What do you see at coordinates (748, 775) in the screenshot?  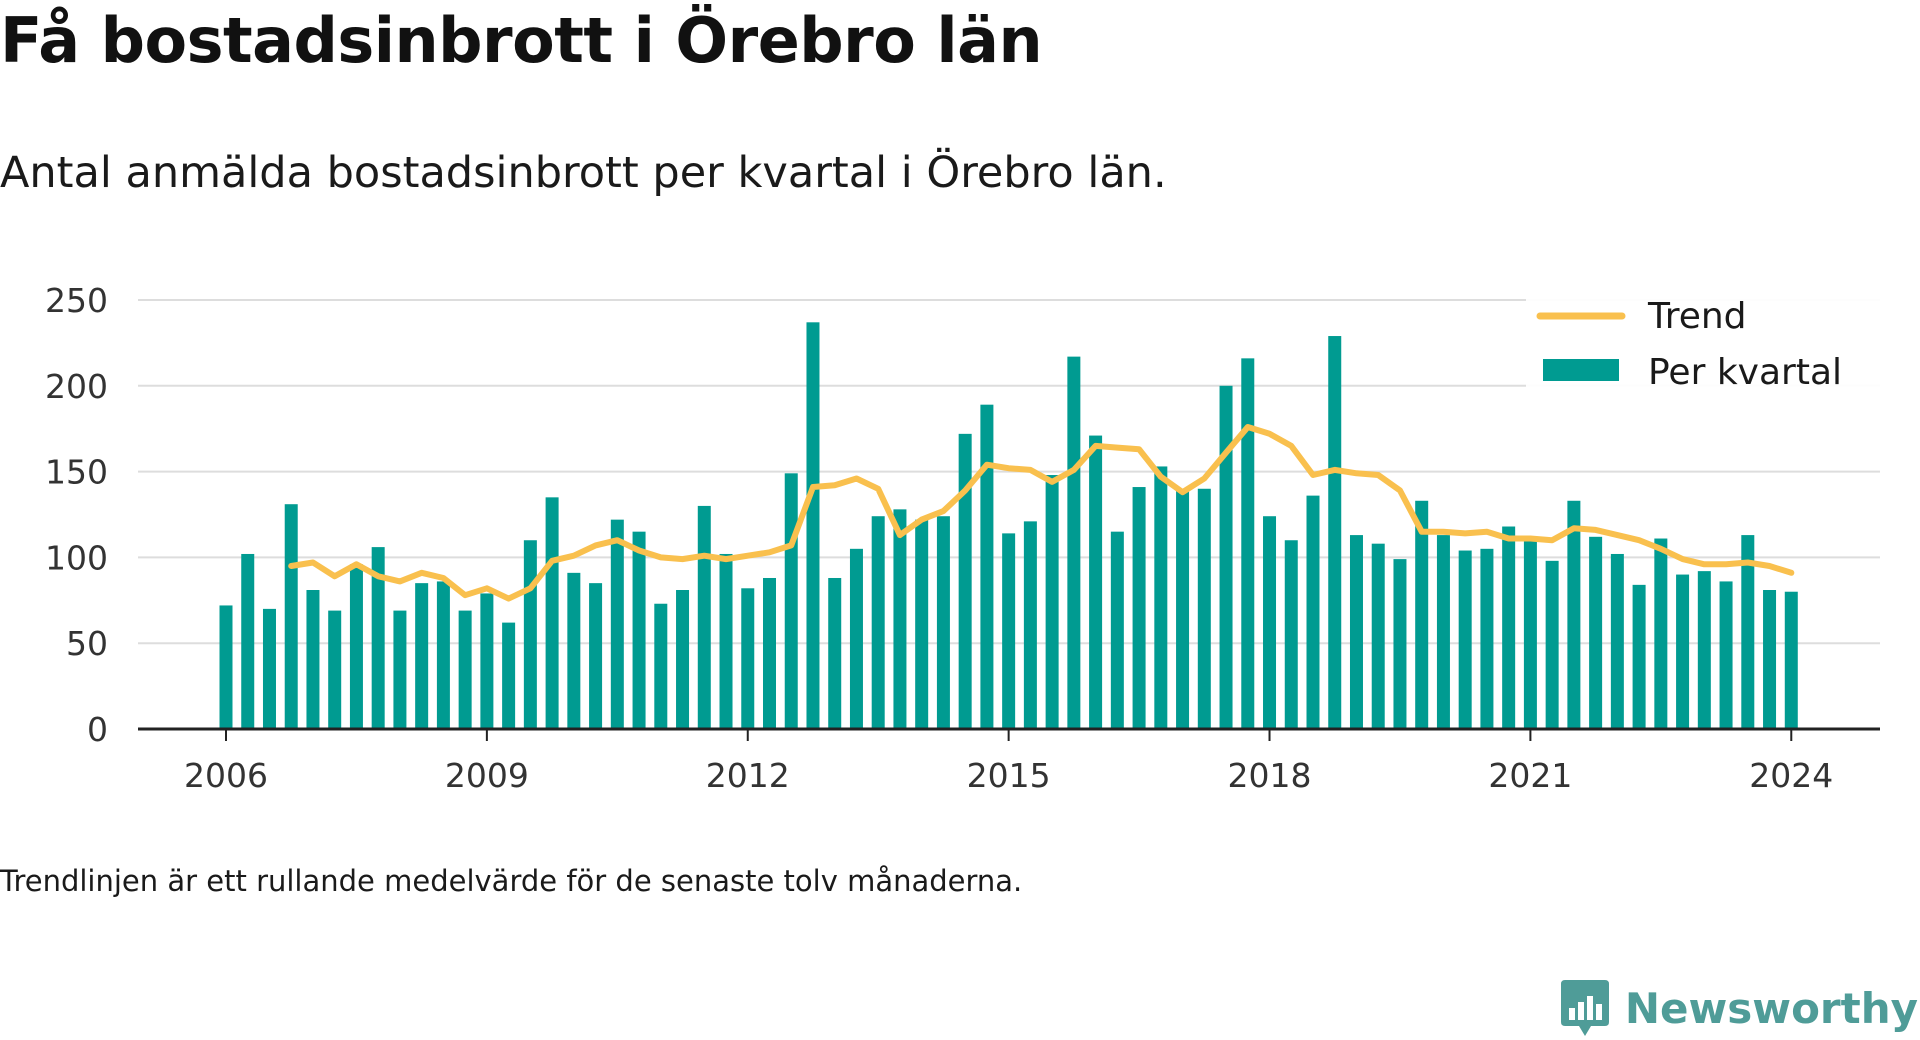 I see `x-tick-label: 2012` at bounding box center [748, 775].